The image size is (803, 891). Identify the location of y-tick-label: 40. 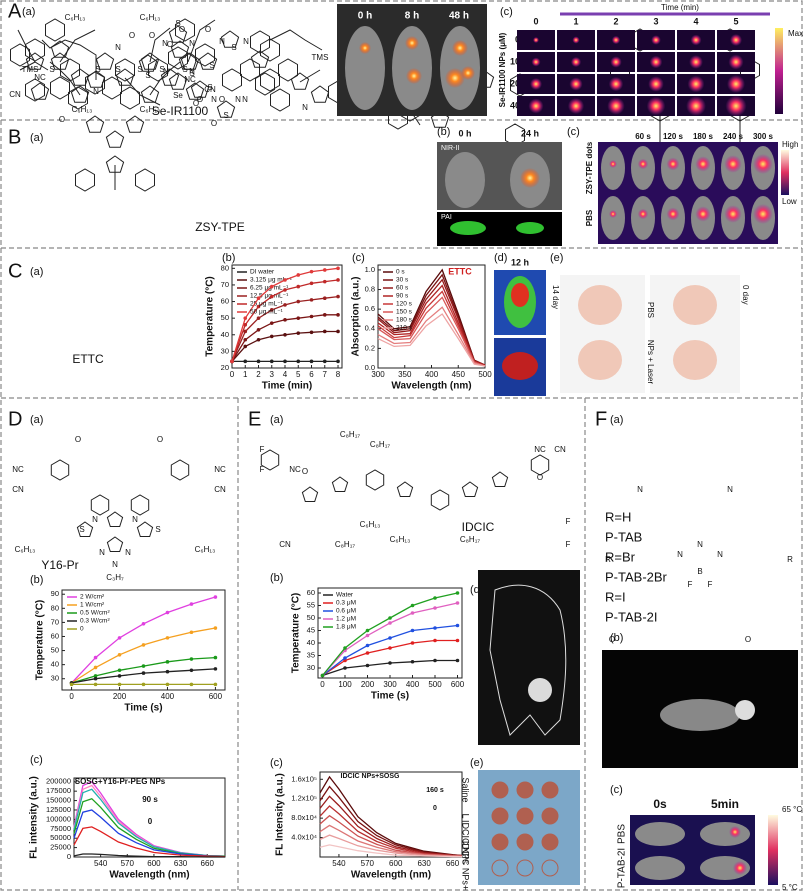
(55, 664).